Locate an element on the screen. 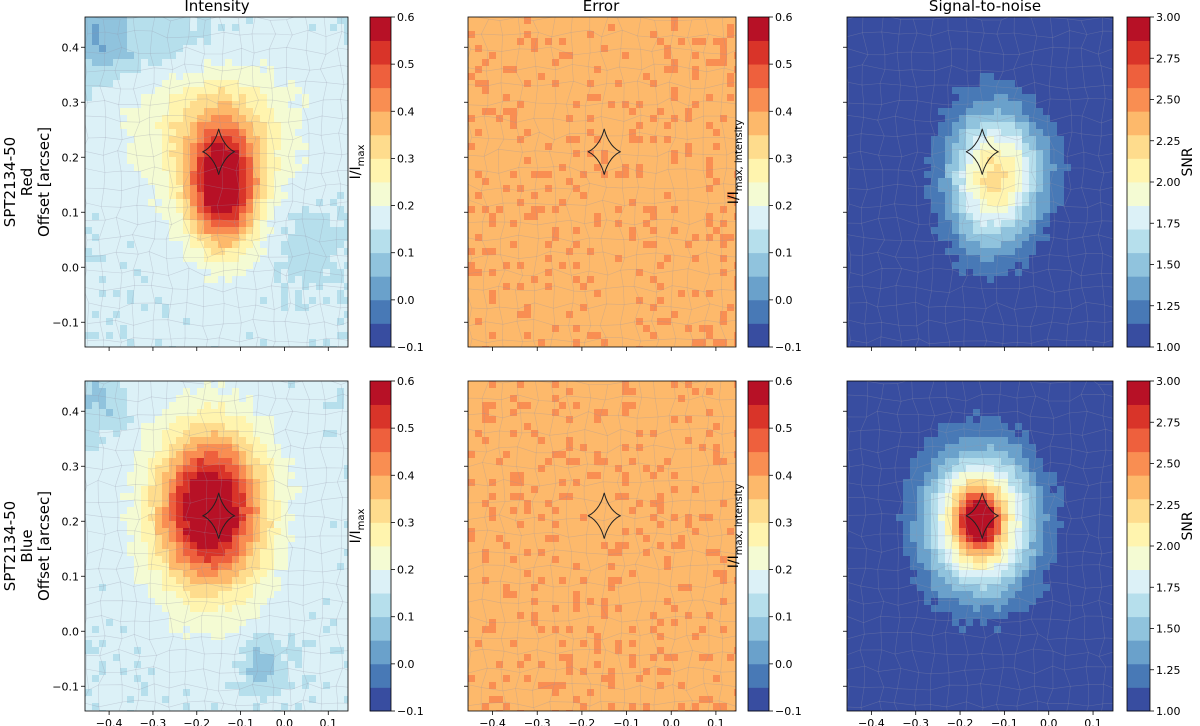 This screenshot has width=1200, height=726. title-intensity: Intensity is located at coordinates (216, 7).